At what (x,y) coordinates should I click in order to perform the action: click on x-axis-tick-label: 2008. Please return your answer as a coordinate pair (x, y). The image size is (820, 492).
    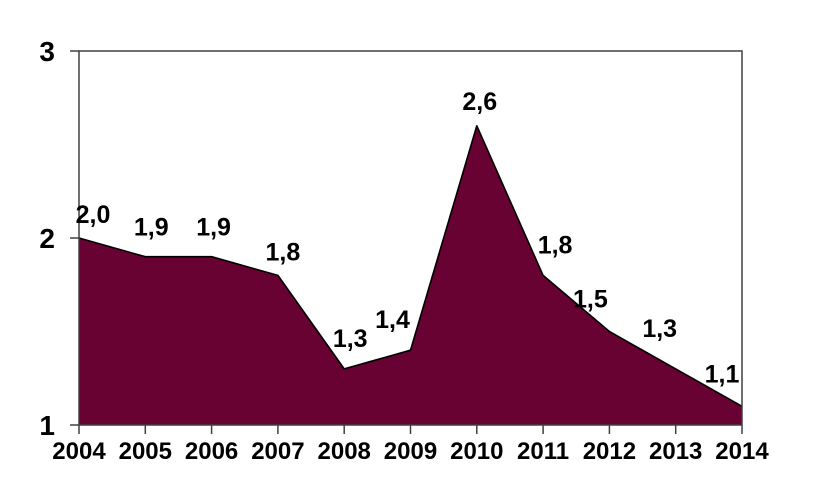
    Looking at the image, I should click on (344, 451).